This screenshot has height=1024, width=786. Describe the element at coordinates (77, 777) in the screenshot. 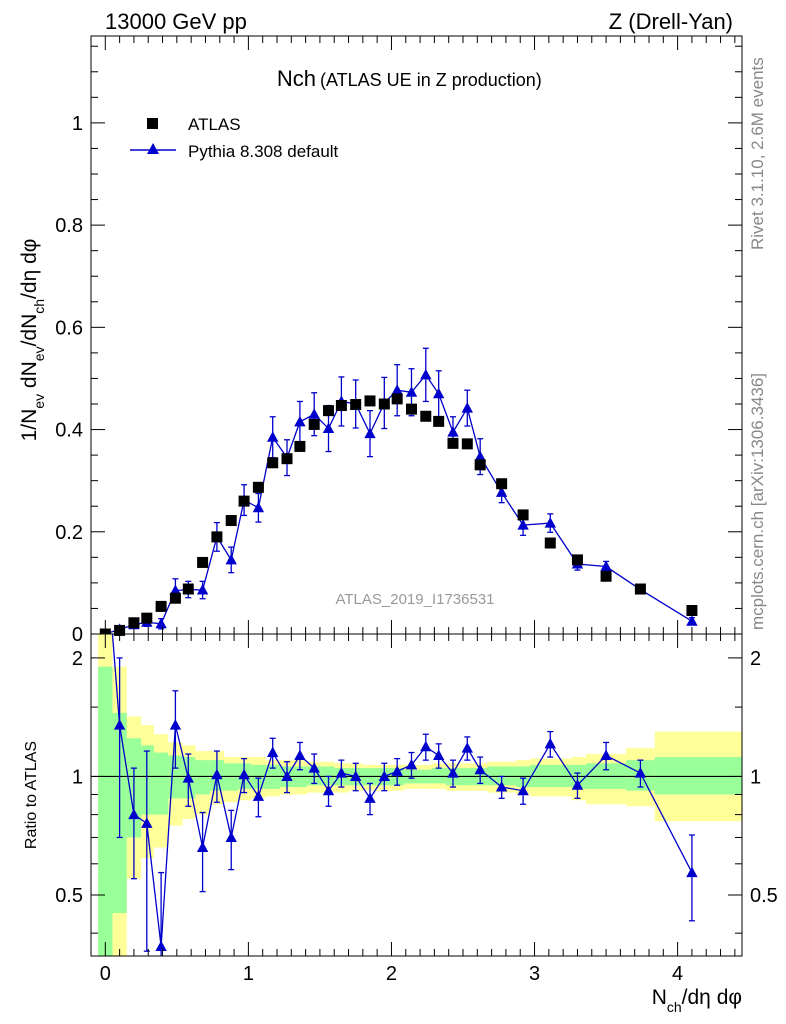

I see `ratio-y-tick-label: 1` at that location.